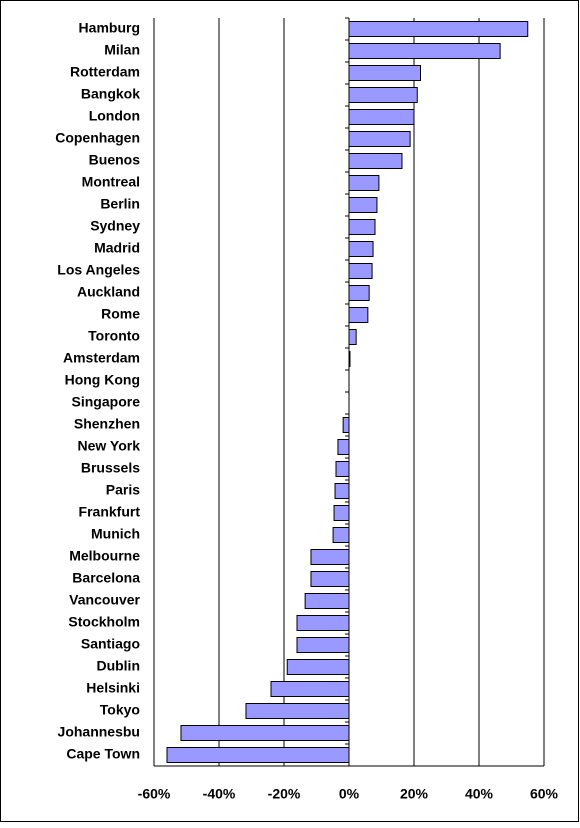 This screenshot has height=828, width=580. What do you see at coordinates (414, 794) in the screenshot?
I see `x-tick-label: 20%` at bounding box center [414, 794].